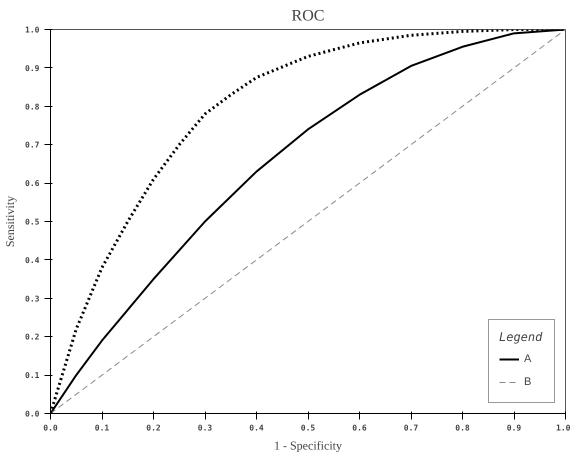 Image resolution: width=575 pixels, height=462 pixels. I want to click on x-tick-label: 0.8, so click(462, 428).